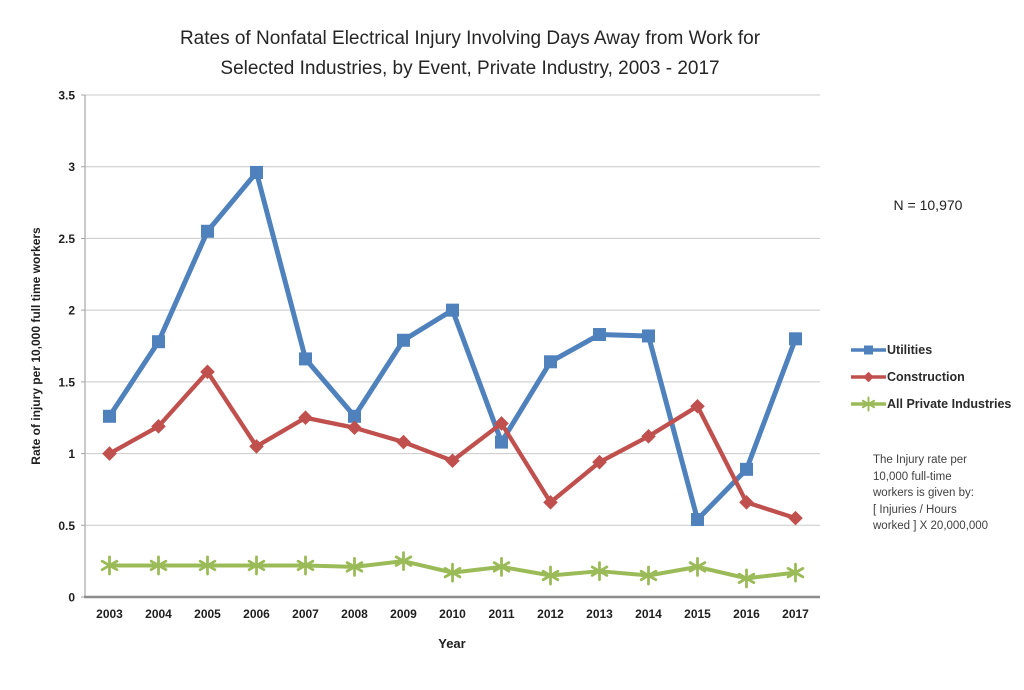 This screenshot has height=690, width=1024. I want to click on formula-note-line: The Injury rate per, so click(920, 460).